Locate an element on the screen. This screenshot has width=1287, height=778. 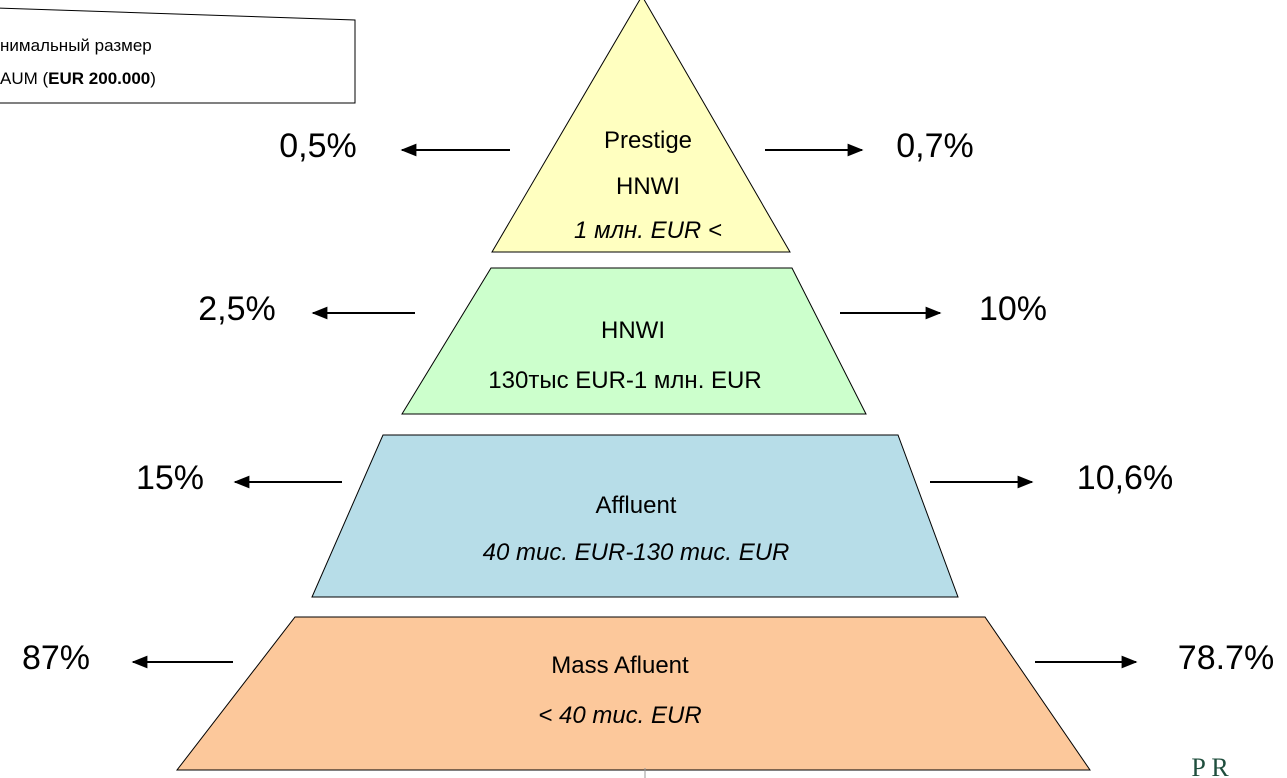
level-text: 40 тис. EUR-130 тис. EUR is located at coordinates (636, 552).